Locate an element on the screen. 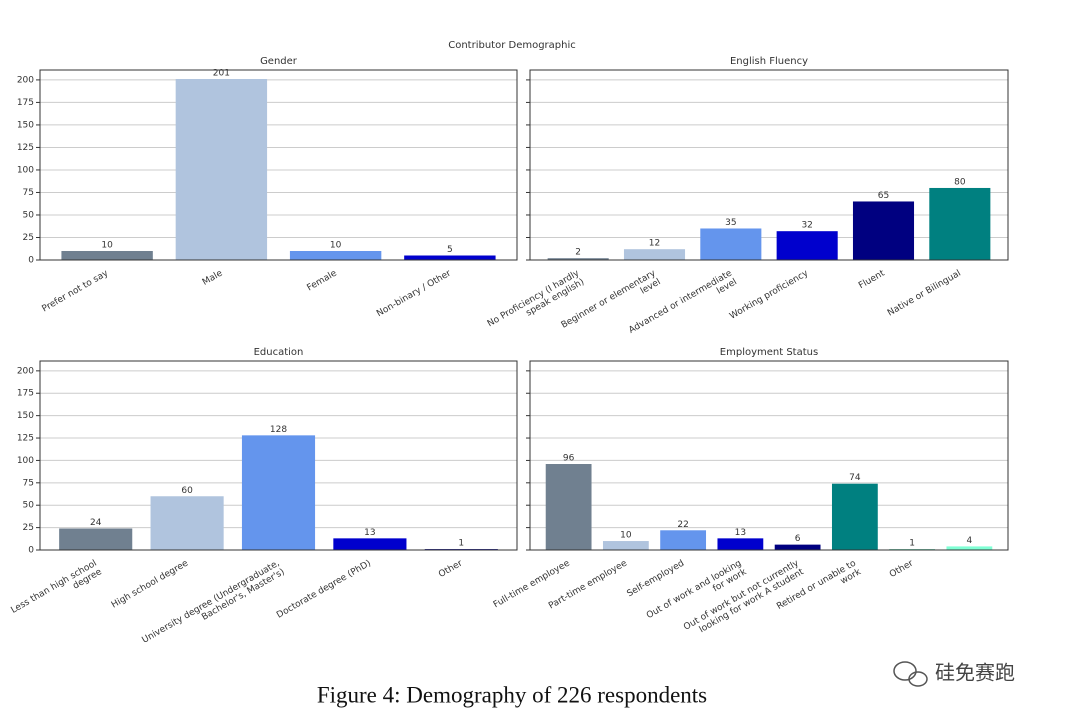  subplot-title: Education is located at coordinates (279, 352).